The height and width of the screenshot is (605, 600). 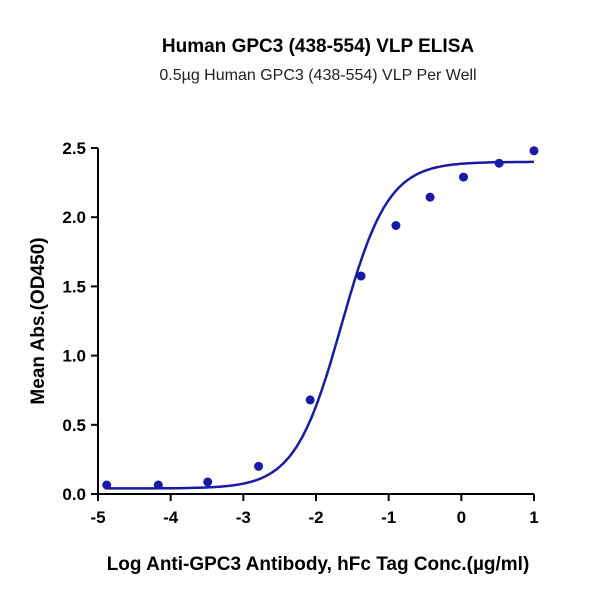 What do you see at coordinates (317, 75) in the screenshot?
I see `chart-subtitle: 0.5µg Human GPC3 (438-554) VLP Per Well` at bounding box center [317, 75].